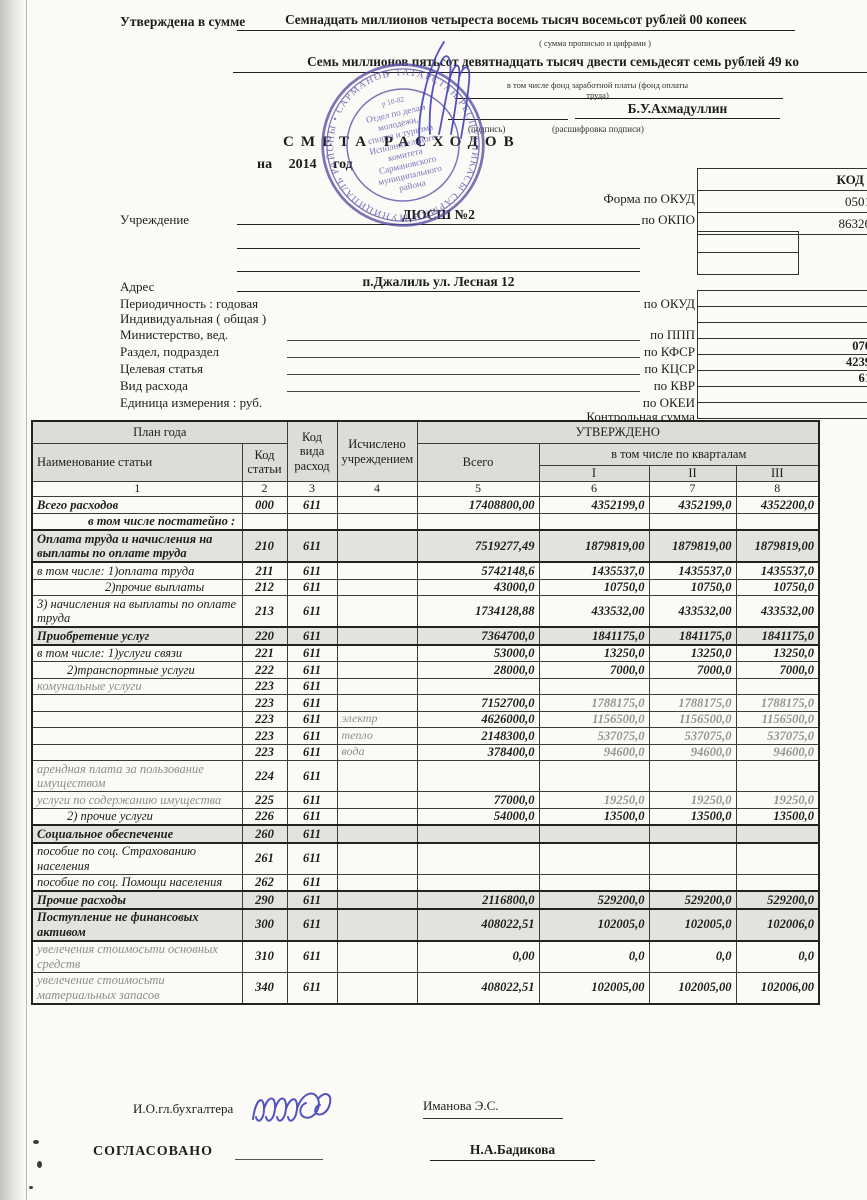 The image size is (867, 1200). I want to click on row-q2: 0,0, so click(692, 956).